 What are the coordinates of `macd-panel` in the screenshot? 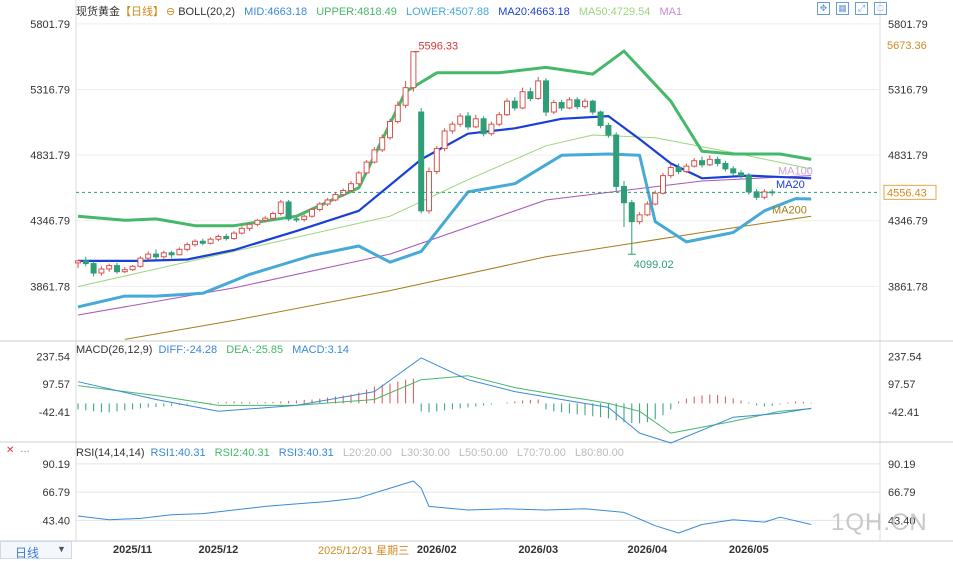 It's located at (444, 400).